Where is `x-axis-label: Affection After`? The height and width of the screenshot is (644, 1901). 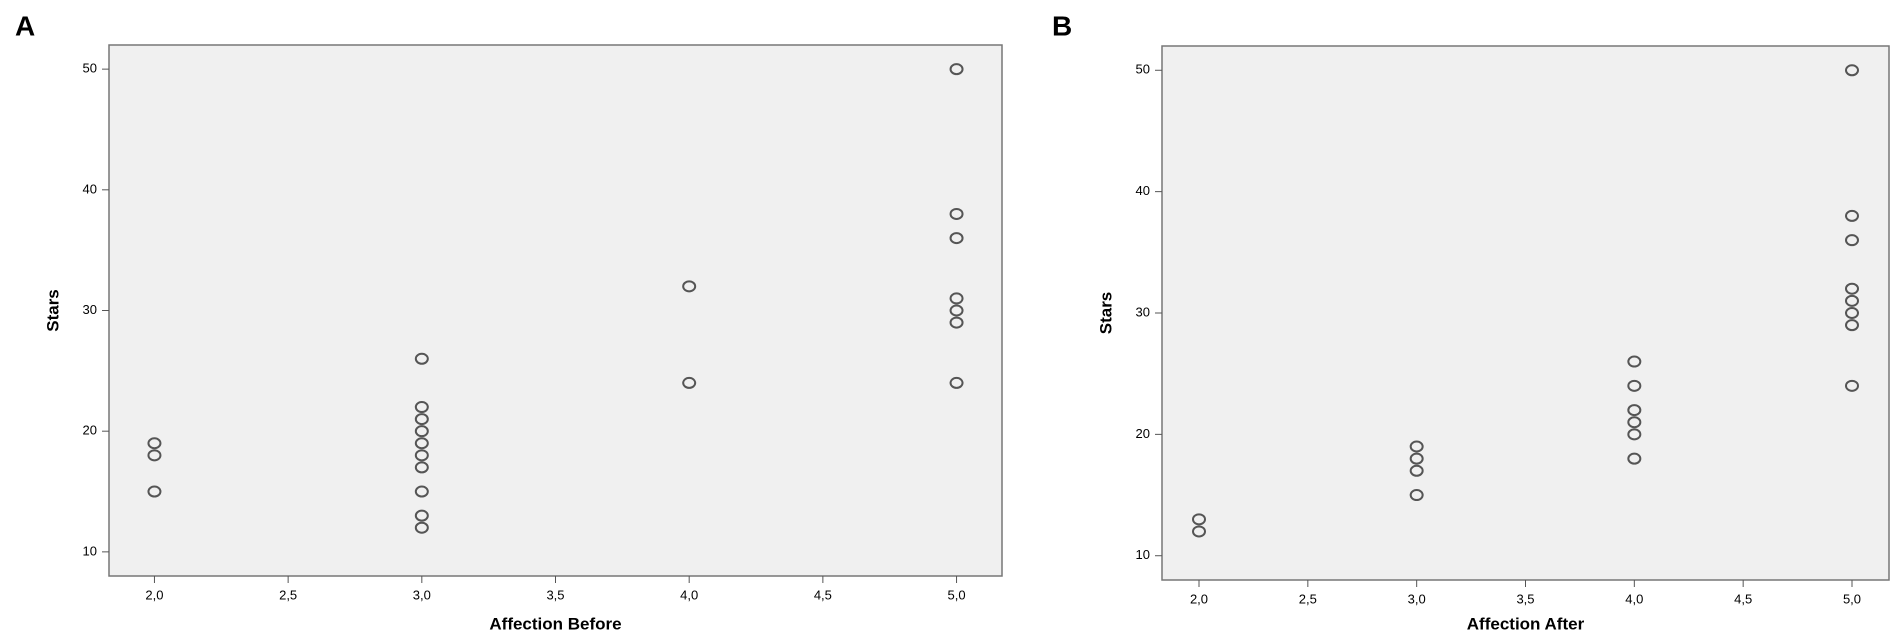 x-axis-label: Affection After is located at coordinates (1526, 623).